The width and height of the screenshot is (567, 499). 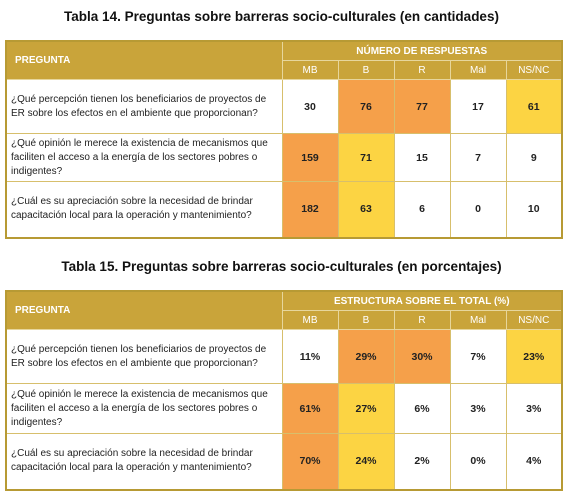 I want to click on value-cell: 30%, so click(x=422, y=356).